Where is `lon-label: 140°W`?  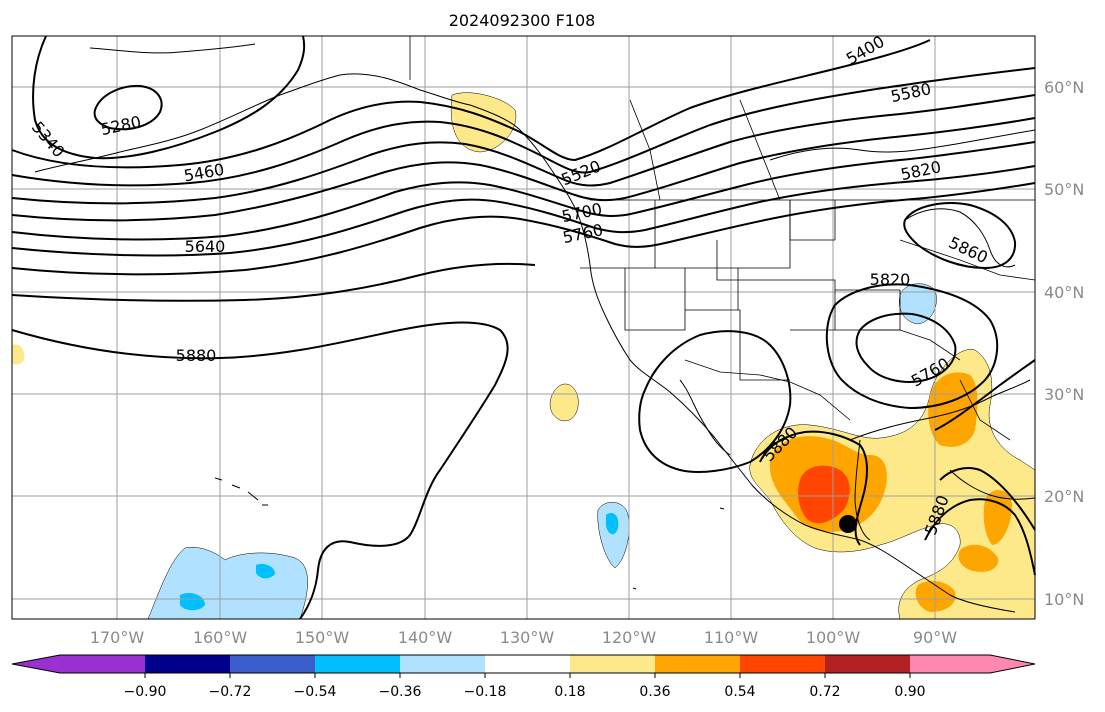 lon-label: 140°W is located at coordinates (425, 637).